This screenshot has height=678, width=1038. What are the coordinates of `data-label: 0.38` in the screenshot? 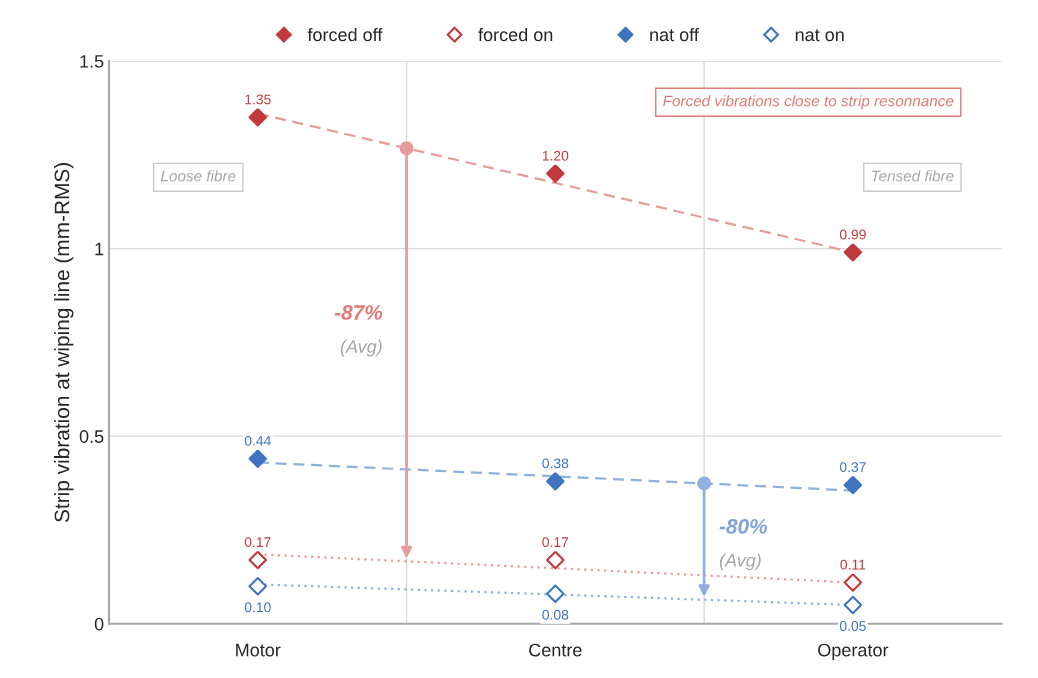 It's located at (555, 463).